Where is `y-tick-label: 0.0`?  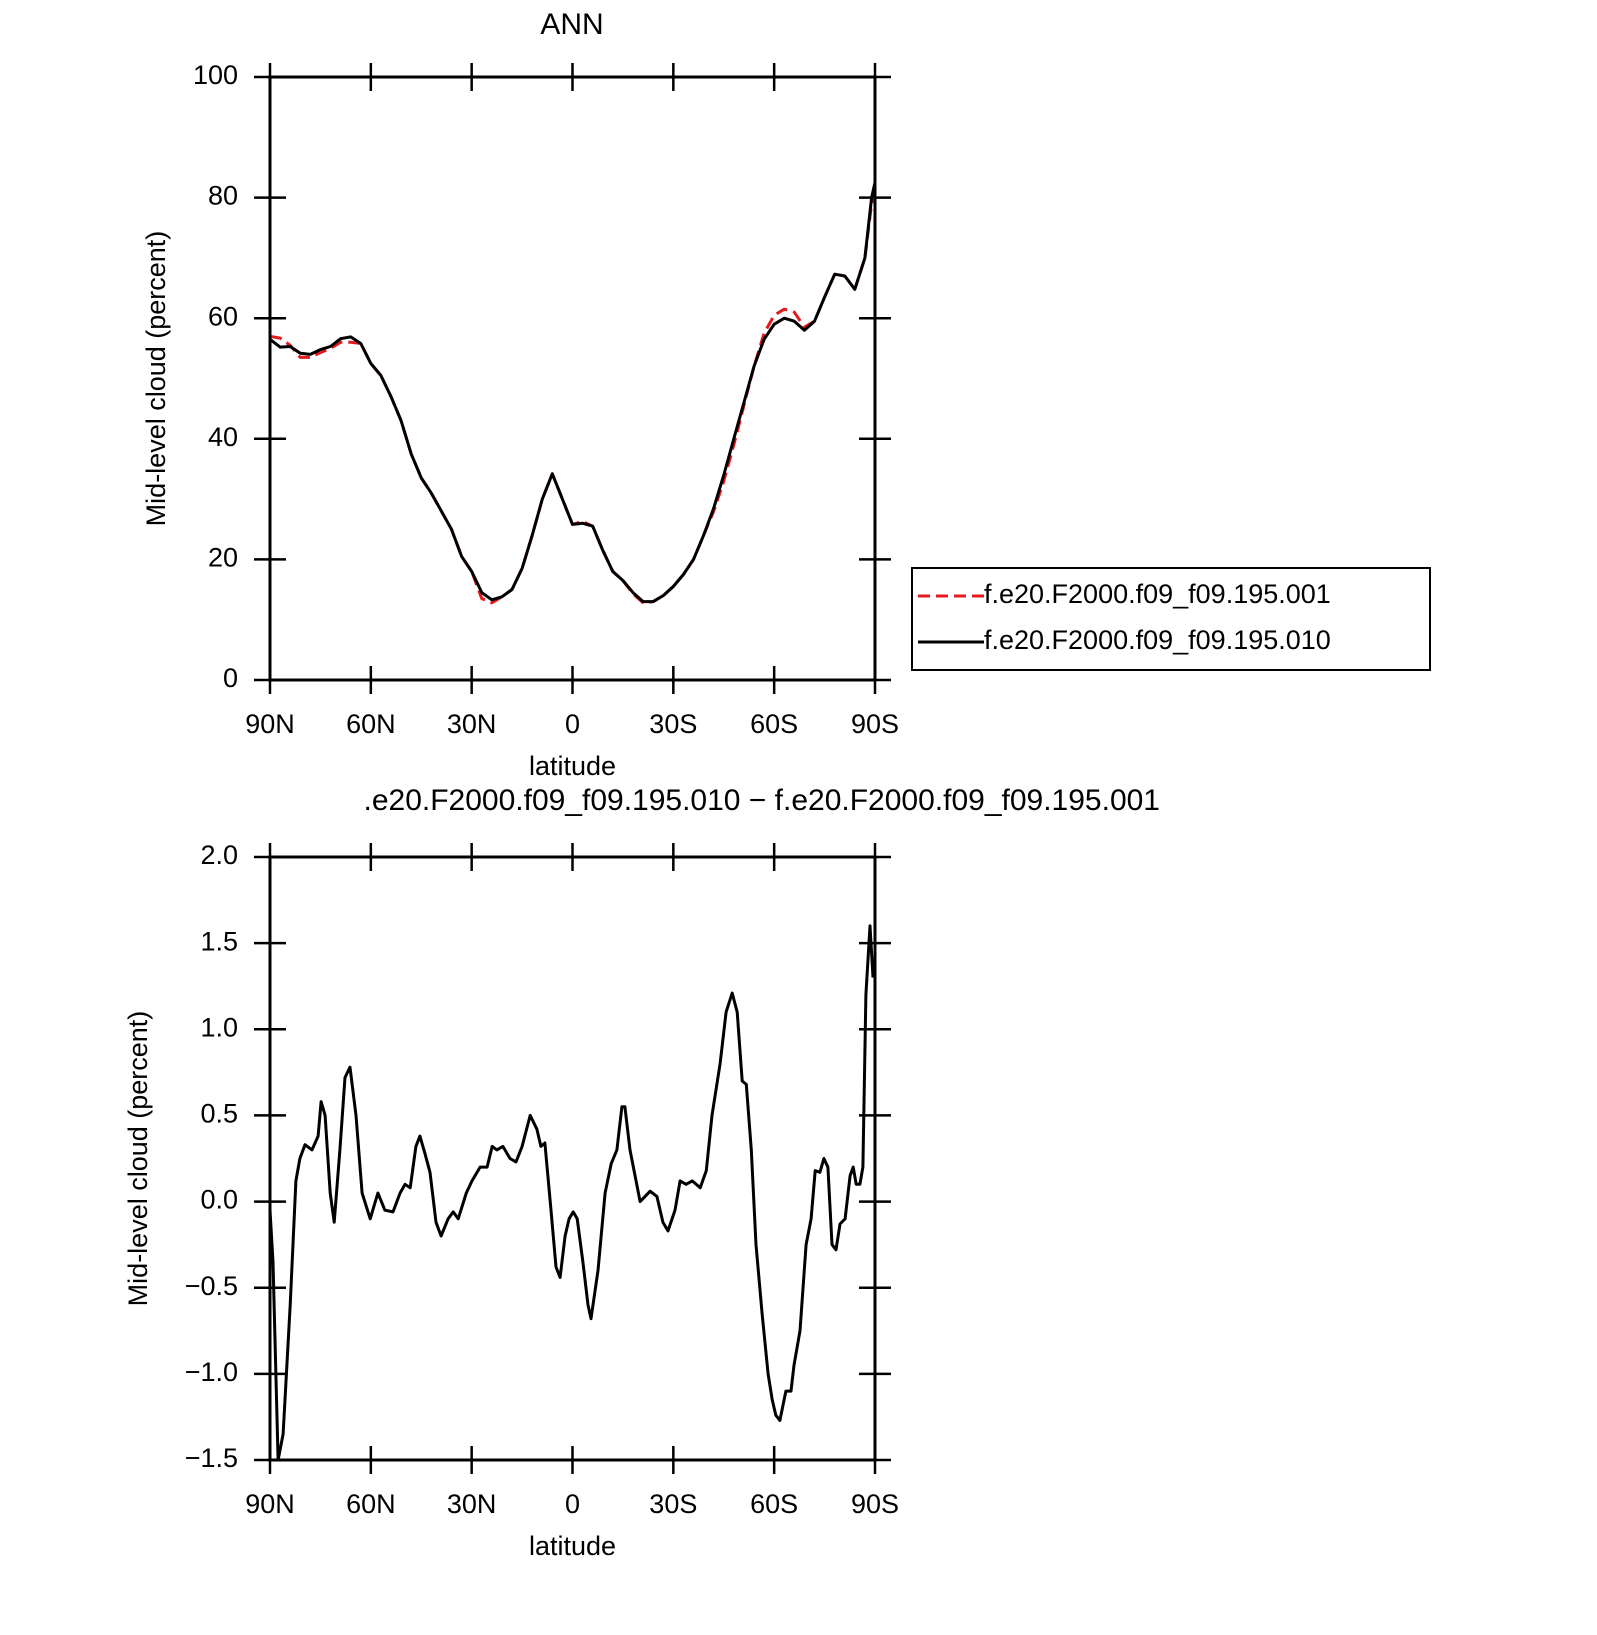
y-tick-label: 0.0 is located at coordinates (219, 1200).